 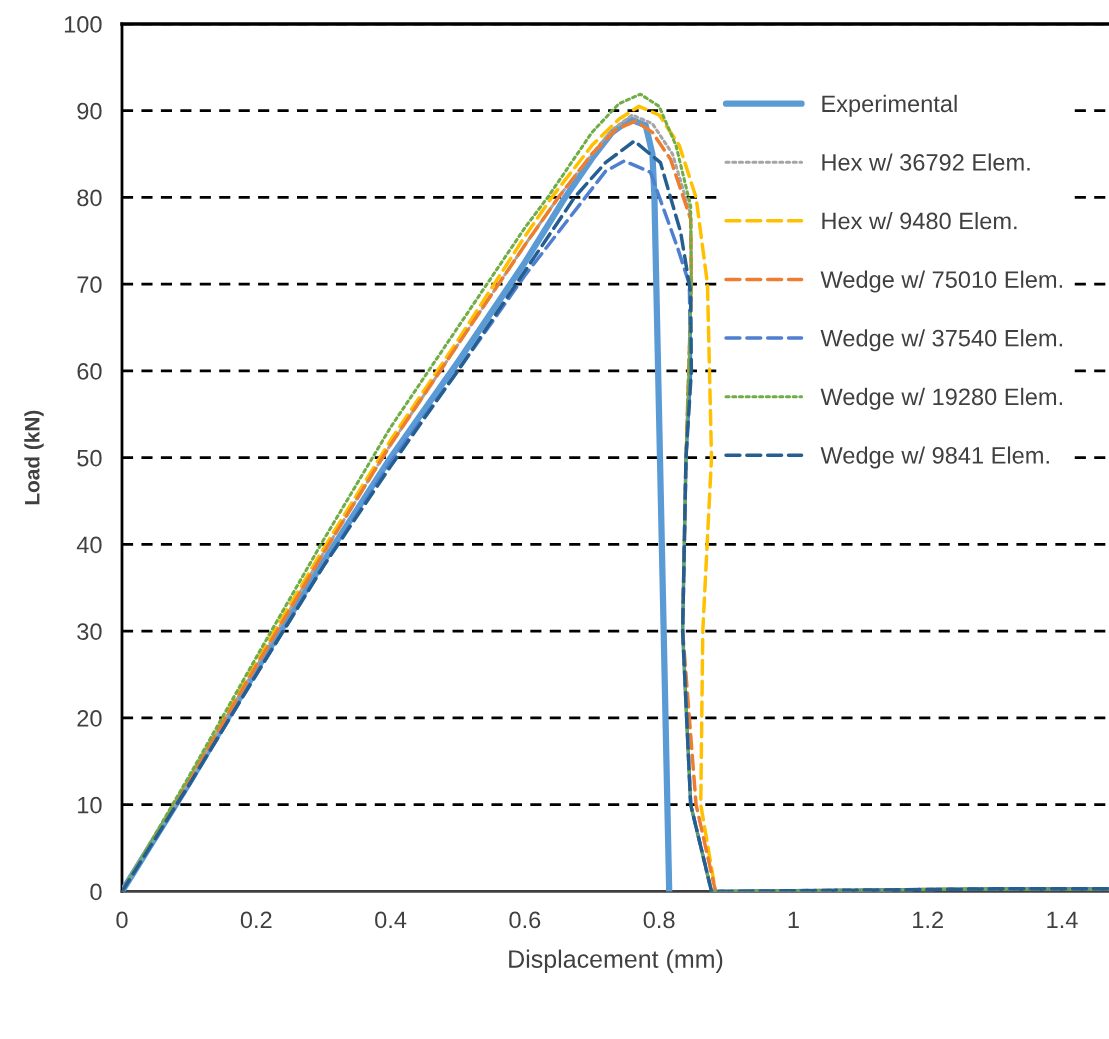 What do you see at coordinates (889, 105) in the screenshot?
I see `legend-label: Experimental` at bounding box center [889, 105].